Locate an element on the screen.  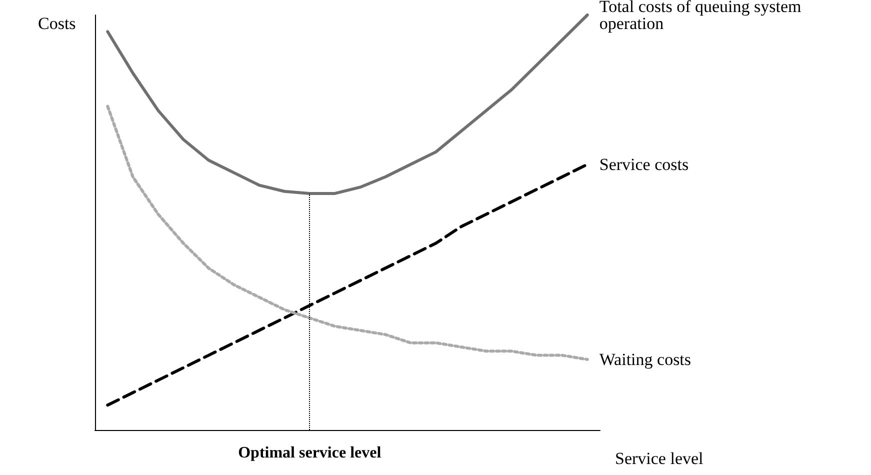
series-label: Service costs is located at coordinates (644, 164).